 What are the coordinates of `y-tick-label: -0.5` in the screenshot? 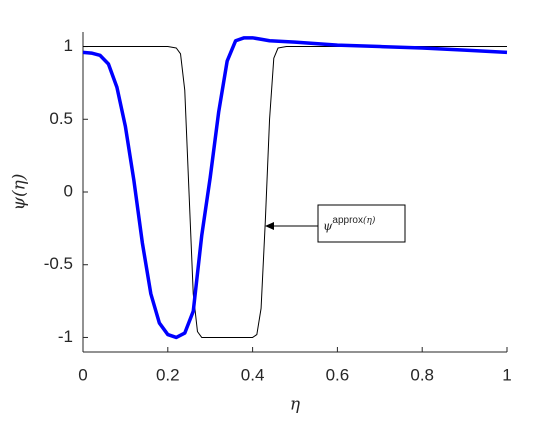 It's located at (58, 263).